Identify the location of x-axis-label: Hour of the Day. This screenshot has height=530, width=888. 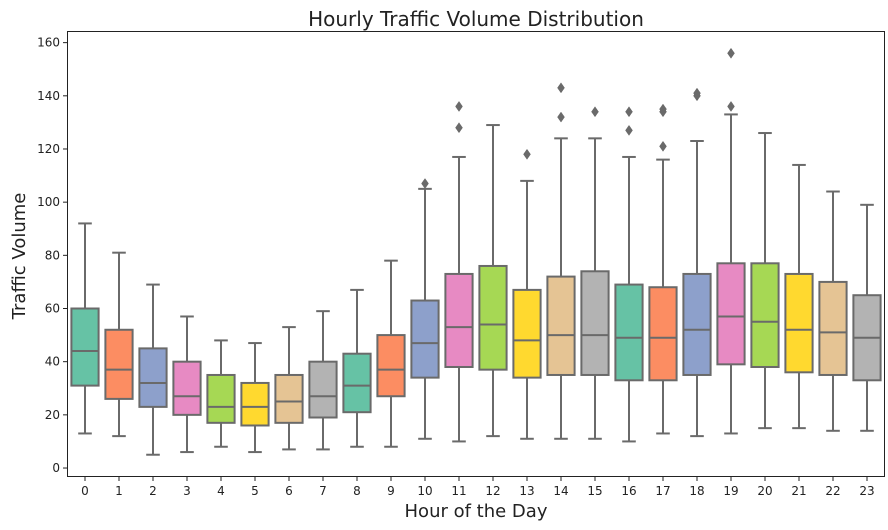
(476, 511).